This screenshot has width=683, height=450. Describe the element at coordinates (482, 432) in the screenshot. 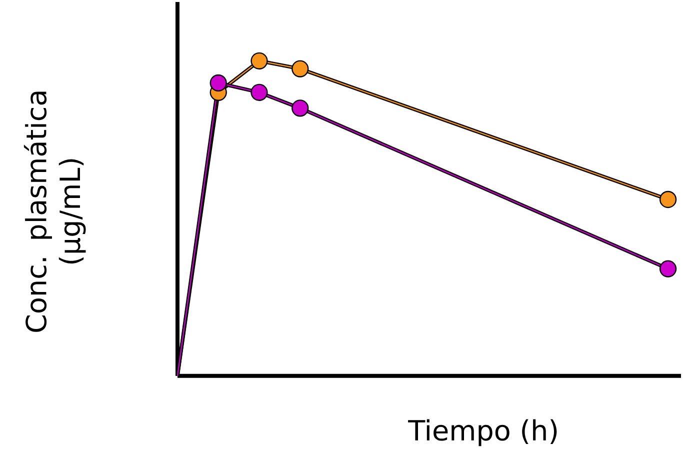

I see `x-axis-title: Tiempo (h)` at that location.